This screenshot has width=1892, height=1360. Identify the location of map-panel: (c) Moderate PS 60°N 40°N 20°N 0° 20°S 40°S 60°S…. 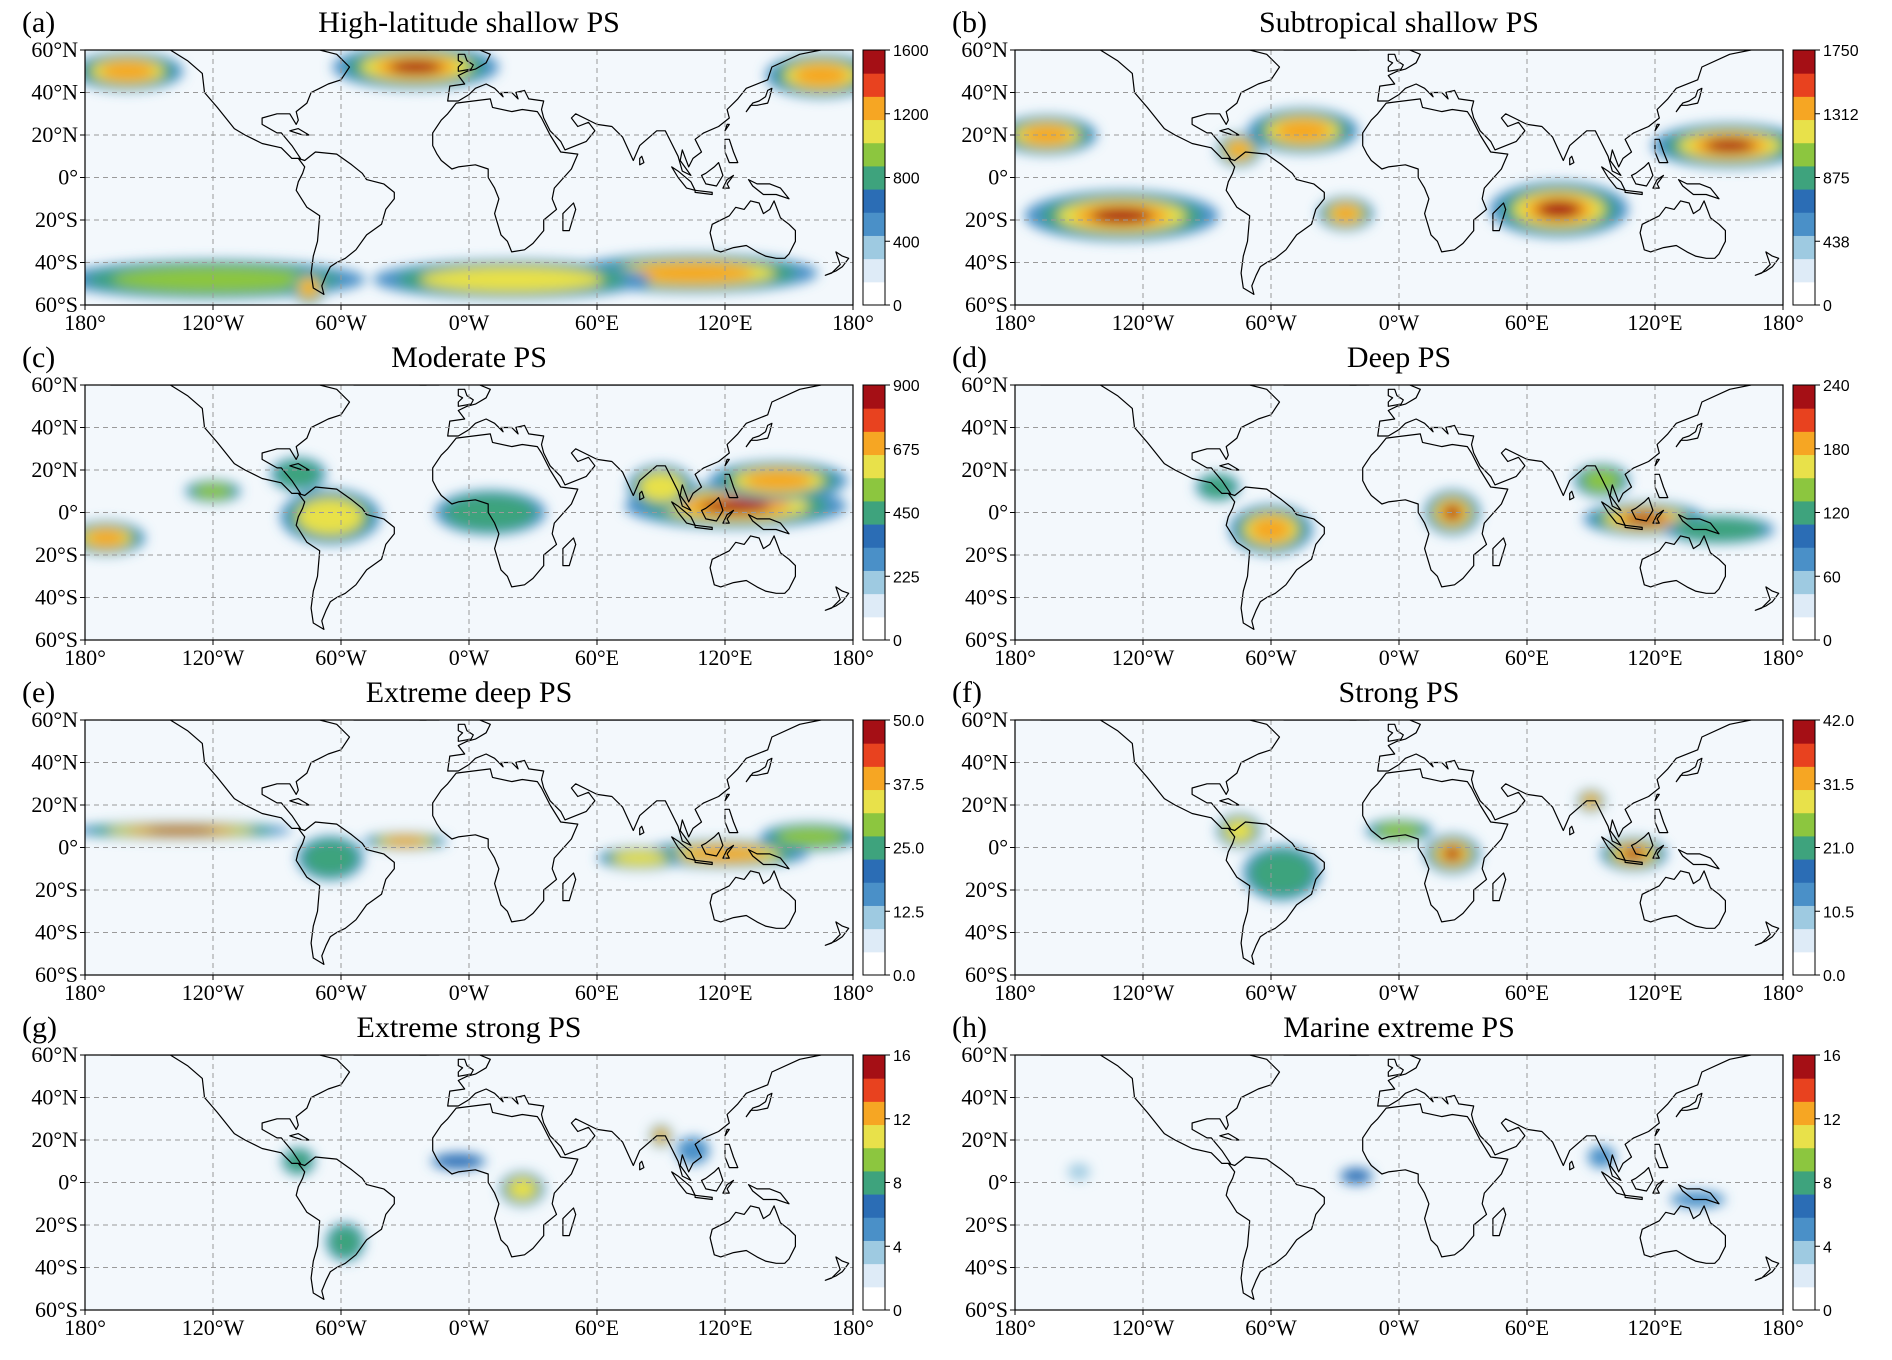
(460, 502).